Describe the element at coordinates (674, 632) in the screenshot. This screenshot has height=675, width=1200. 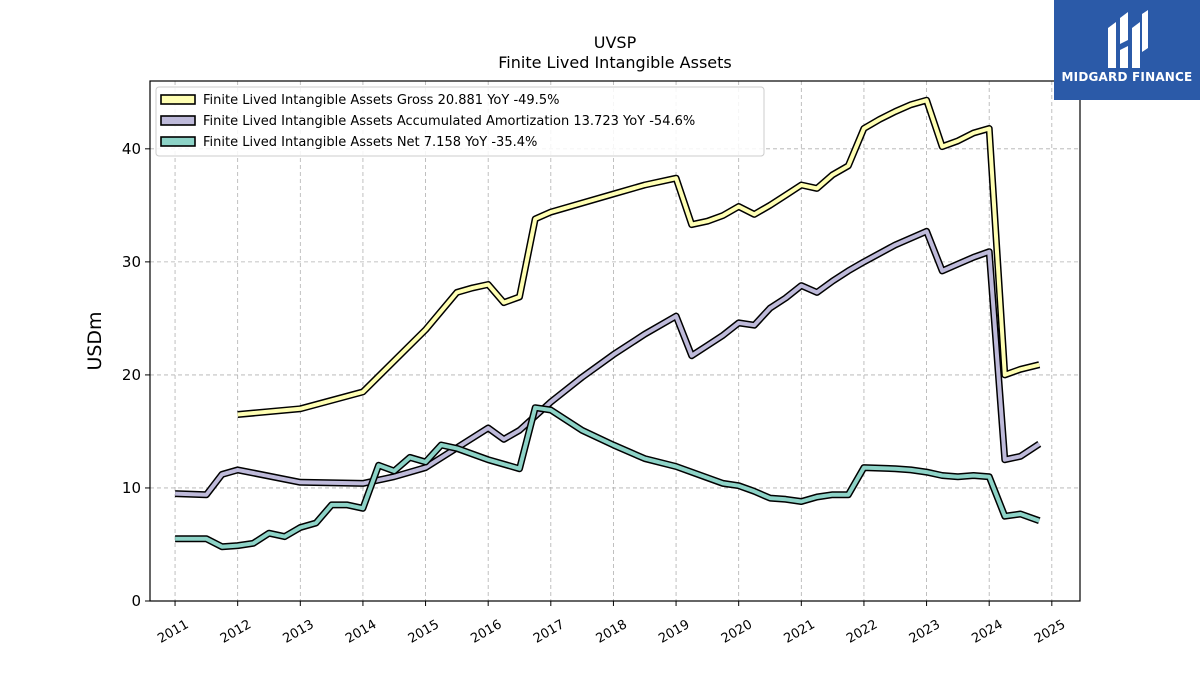
I see `x-tick-label: 2019` at that location.